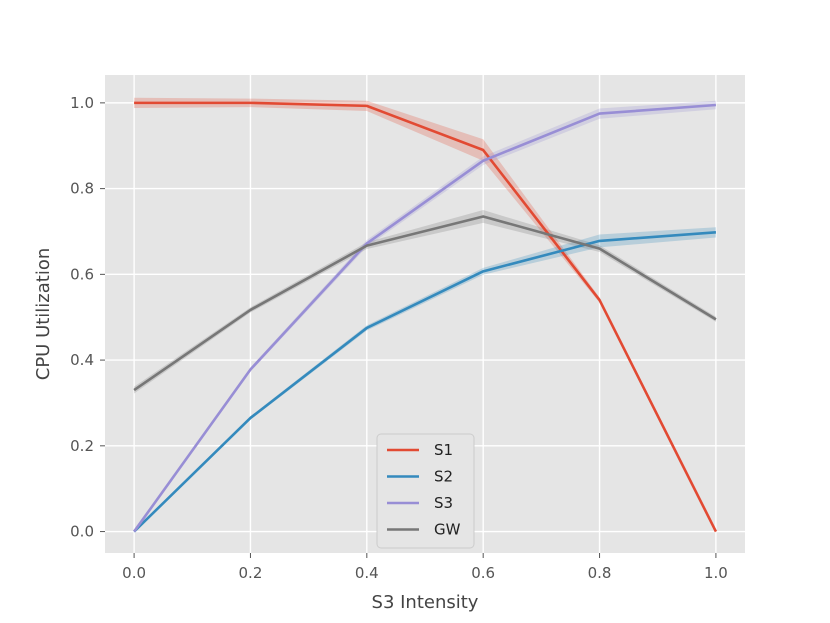  What do you see at coordinates (483, 573) in the screenshot?
I see `x-tick-label: 0.6` at bounding box center [483, 573].